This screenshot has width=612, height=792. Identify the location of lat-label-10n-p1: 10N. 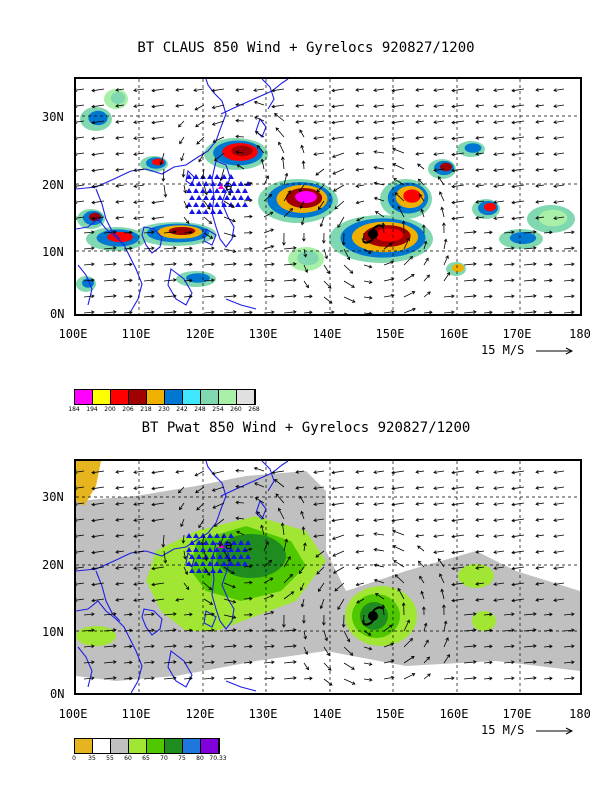
(53, 252).